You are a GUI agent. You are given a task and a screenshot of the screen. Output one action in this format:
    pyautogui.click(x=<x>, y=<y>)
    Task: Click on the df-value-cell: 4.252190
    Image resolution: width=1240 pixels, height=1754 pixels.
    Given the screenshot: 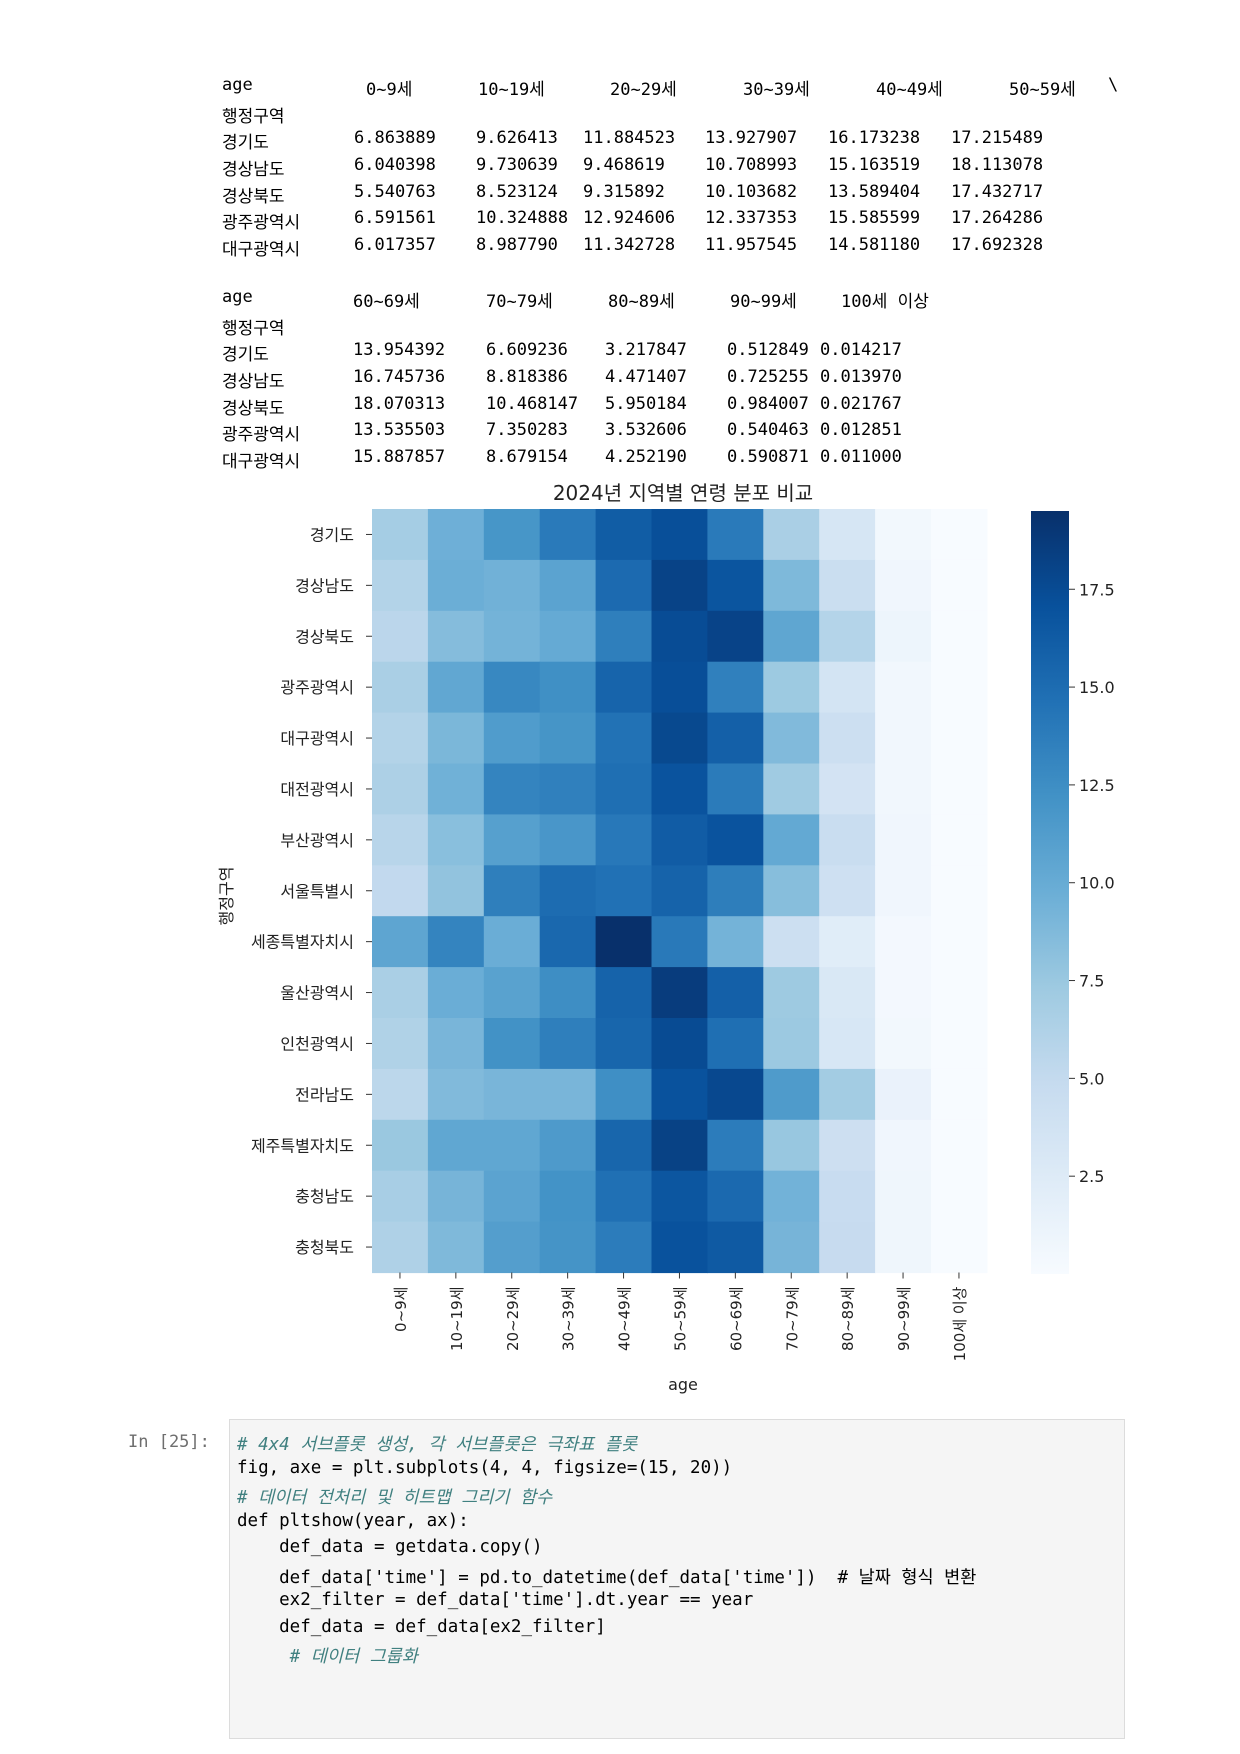 What is the action you would take?
    pyautogui.click(x=646, y=457)
    